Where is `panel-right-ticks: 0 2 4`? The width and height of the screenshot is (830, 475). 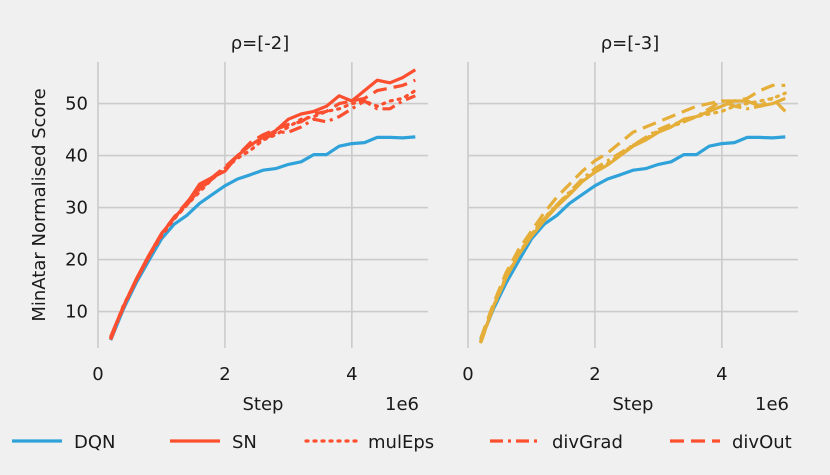
panel-right-ticks: 0 2 4 is located at coordinates (594, 374).